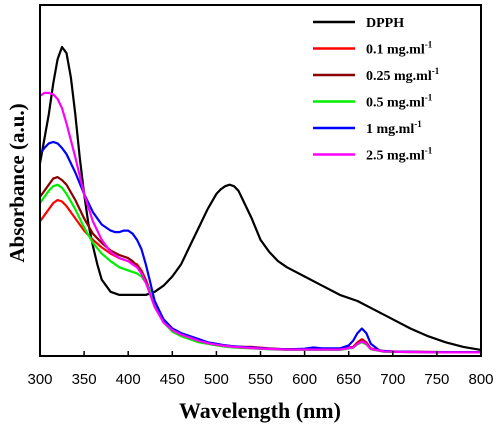  I want to click on legend-label: DPPH, so click(385, 23).